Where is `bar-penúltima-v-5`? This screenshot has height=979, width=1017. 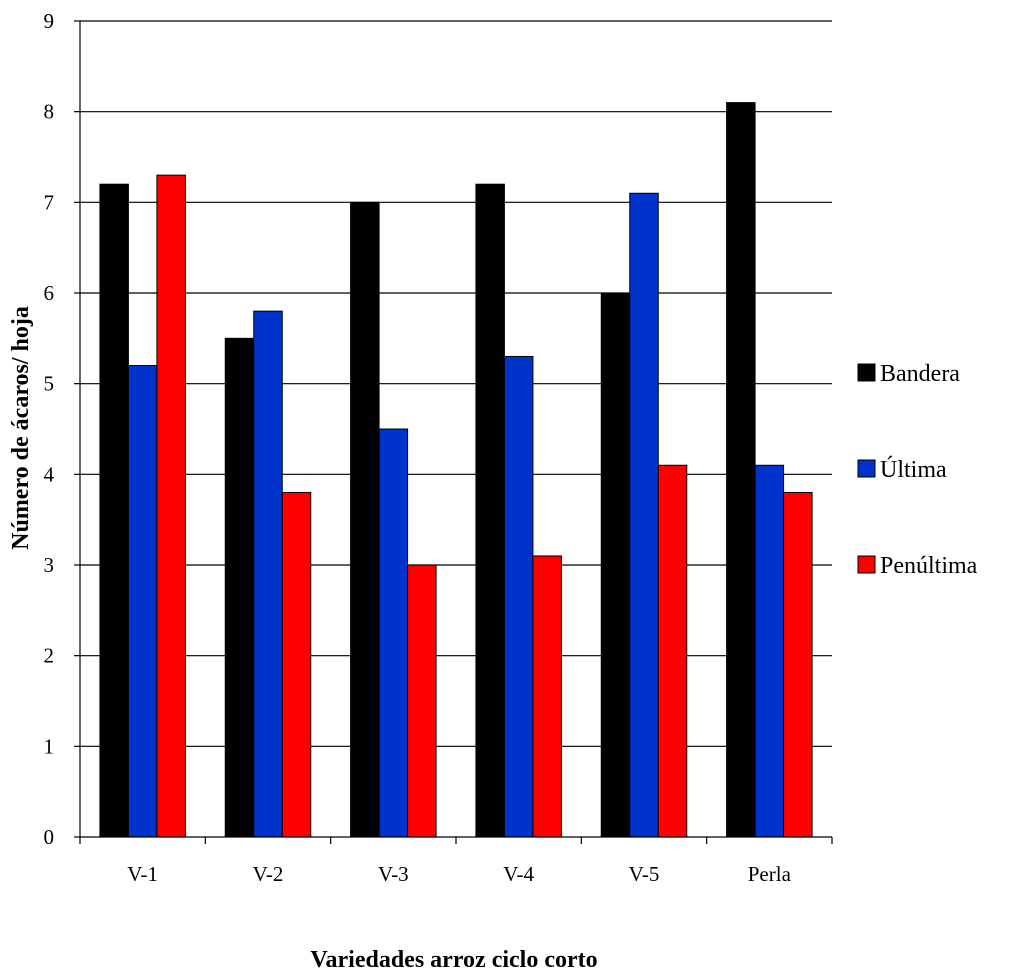
bar-penúltima-v-5 is located at coordinates (672, 651).